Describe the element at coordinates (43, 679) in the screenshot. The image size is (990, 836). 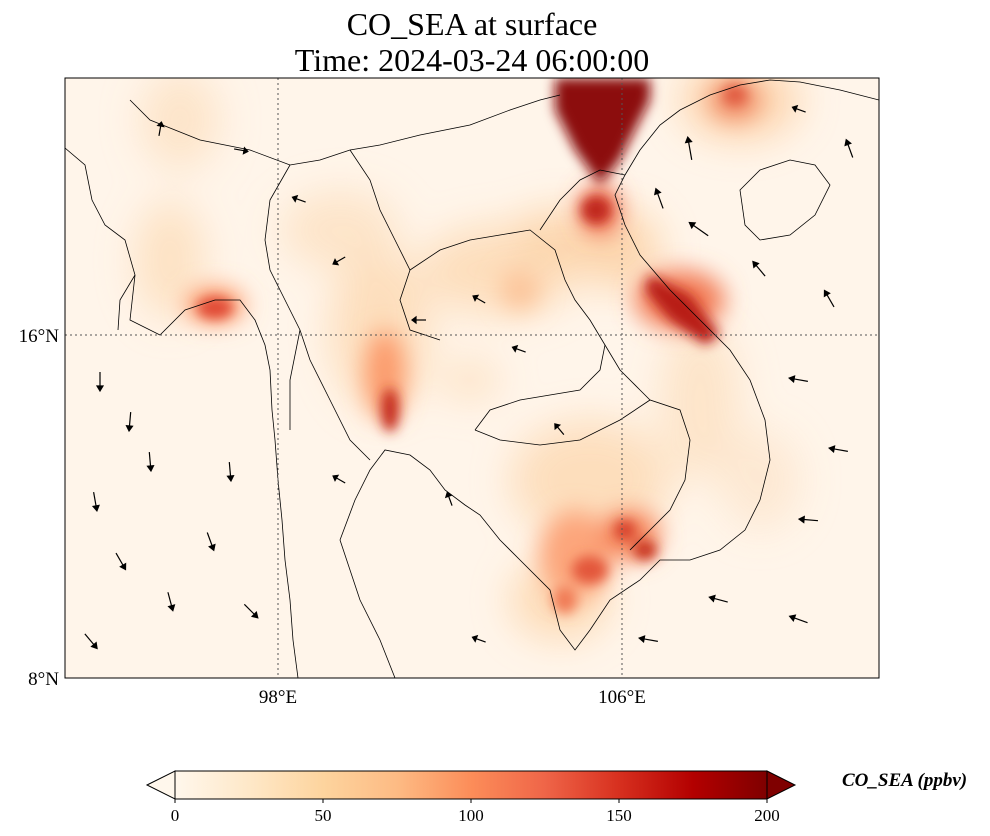
I see `lat-tick-8N: 8°N` at that location.